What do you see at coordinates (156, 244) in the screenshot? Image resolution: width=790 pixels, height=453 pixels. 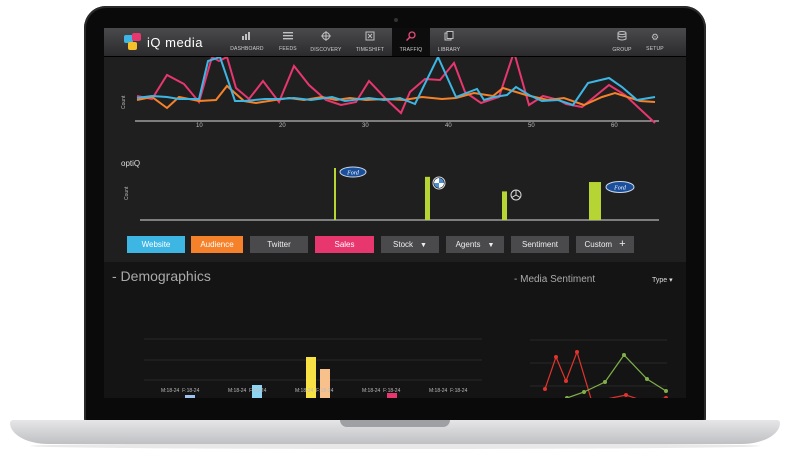 I see `website-filter-button: Website` at bounding box center [156, 244].